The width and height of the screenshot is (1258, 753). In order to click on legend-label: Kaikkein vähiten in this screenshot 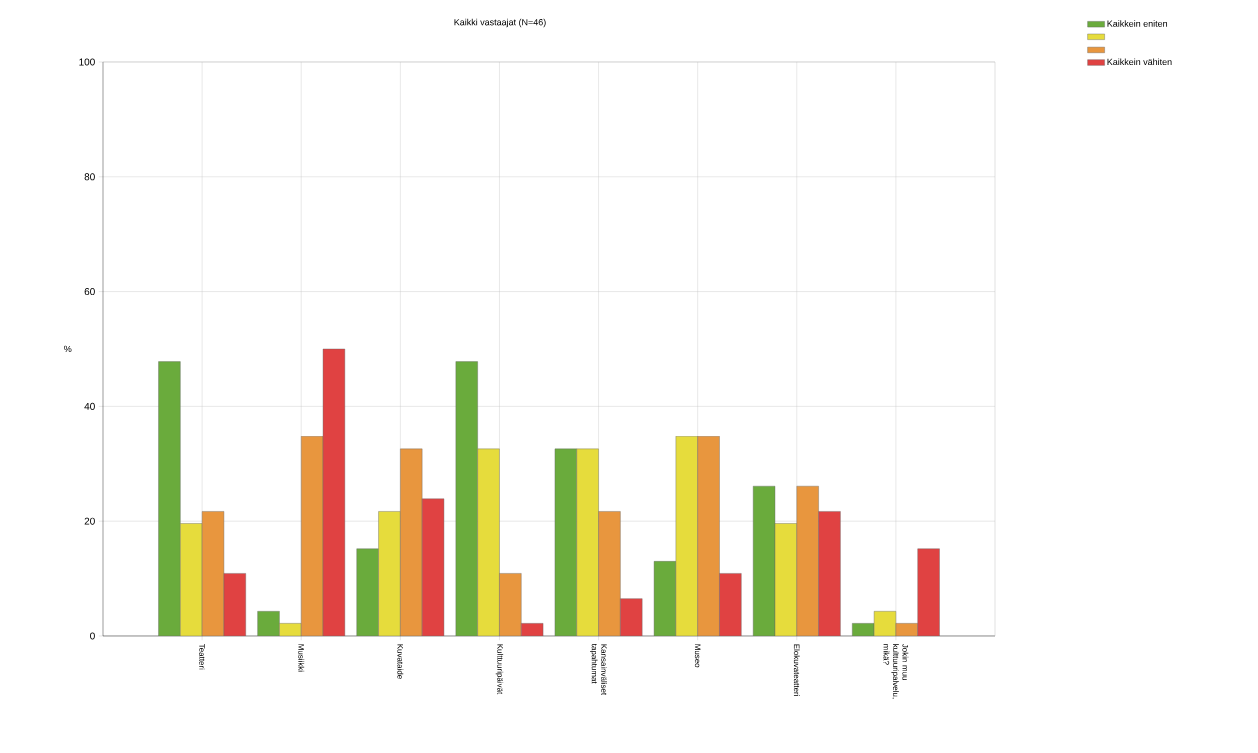, I will do `click(1139, 62)`.